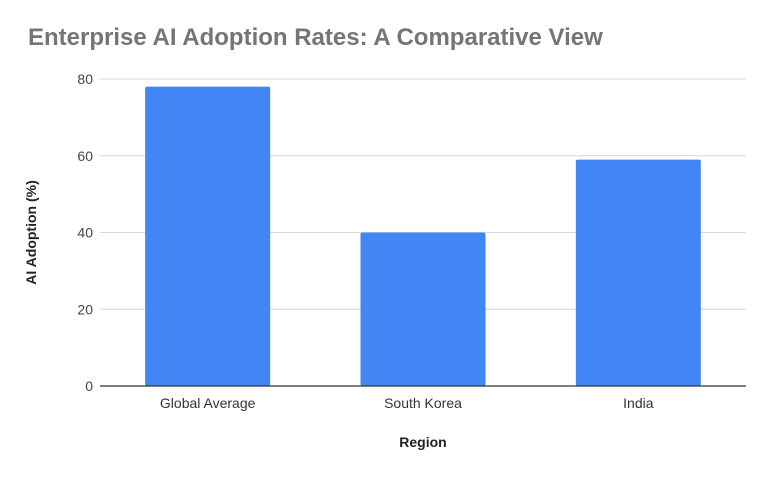 This screenshot has height=482, width=771. I want to click on x-tick-label: South Korea, so click(423, 403).